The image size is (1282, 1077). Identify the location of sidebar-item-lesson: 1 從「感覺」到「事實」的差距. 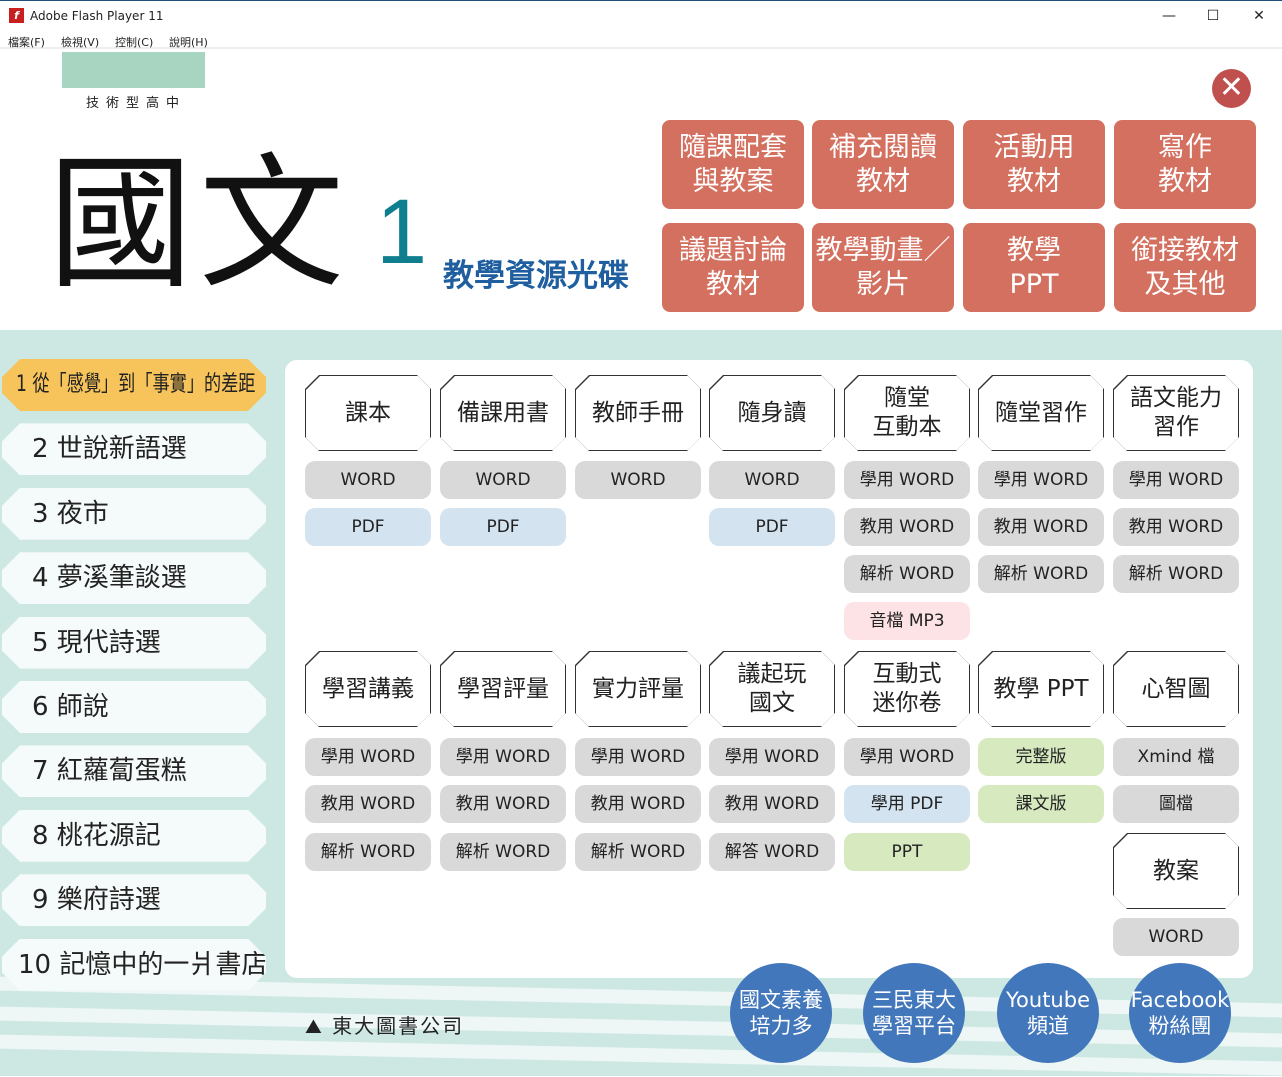
(134, 385).